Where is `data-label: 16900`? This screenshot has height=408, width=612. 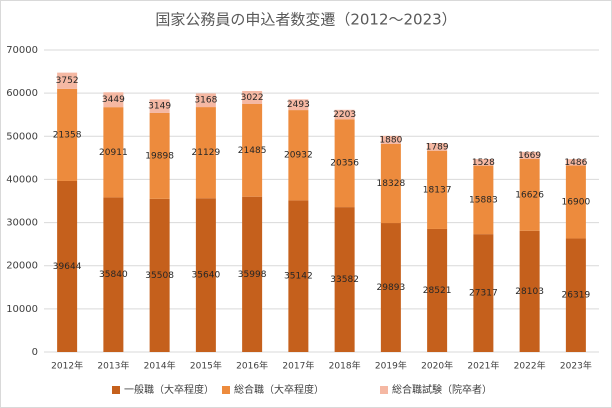 data-label: 16900 is located at coordinates (576, 202).